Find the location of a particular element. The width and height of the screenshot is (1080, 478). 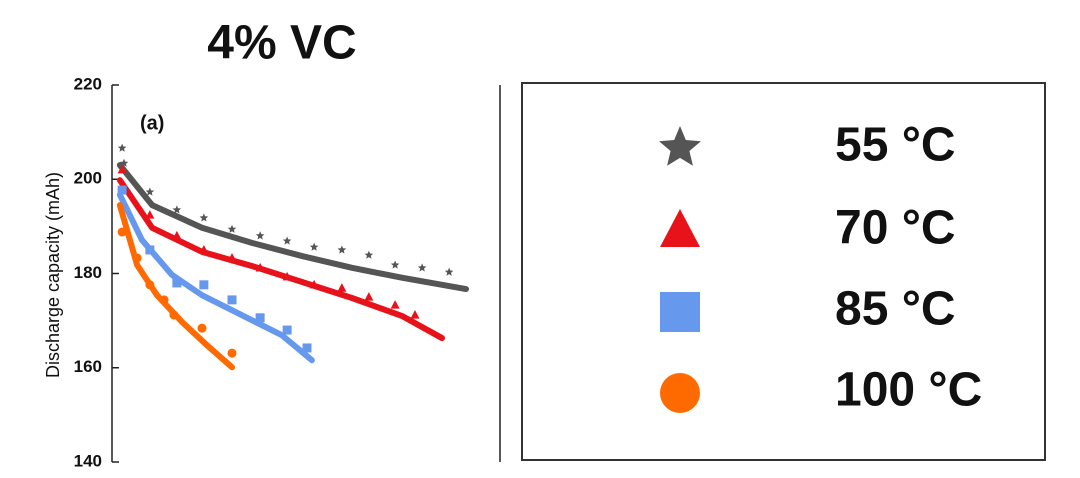

legend-label: 55 °C is located at coordinates (895, 145).